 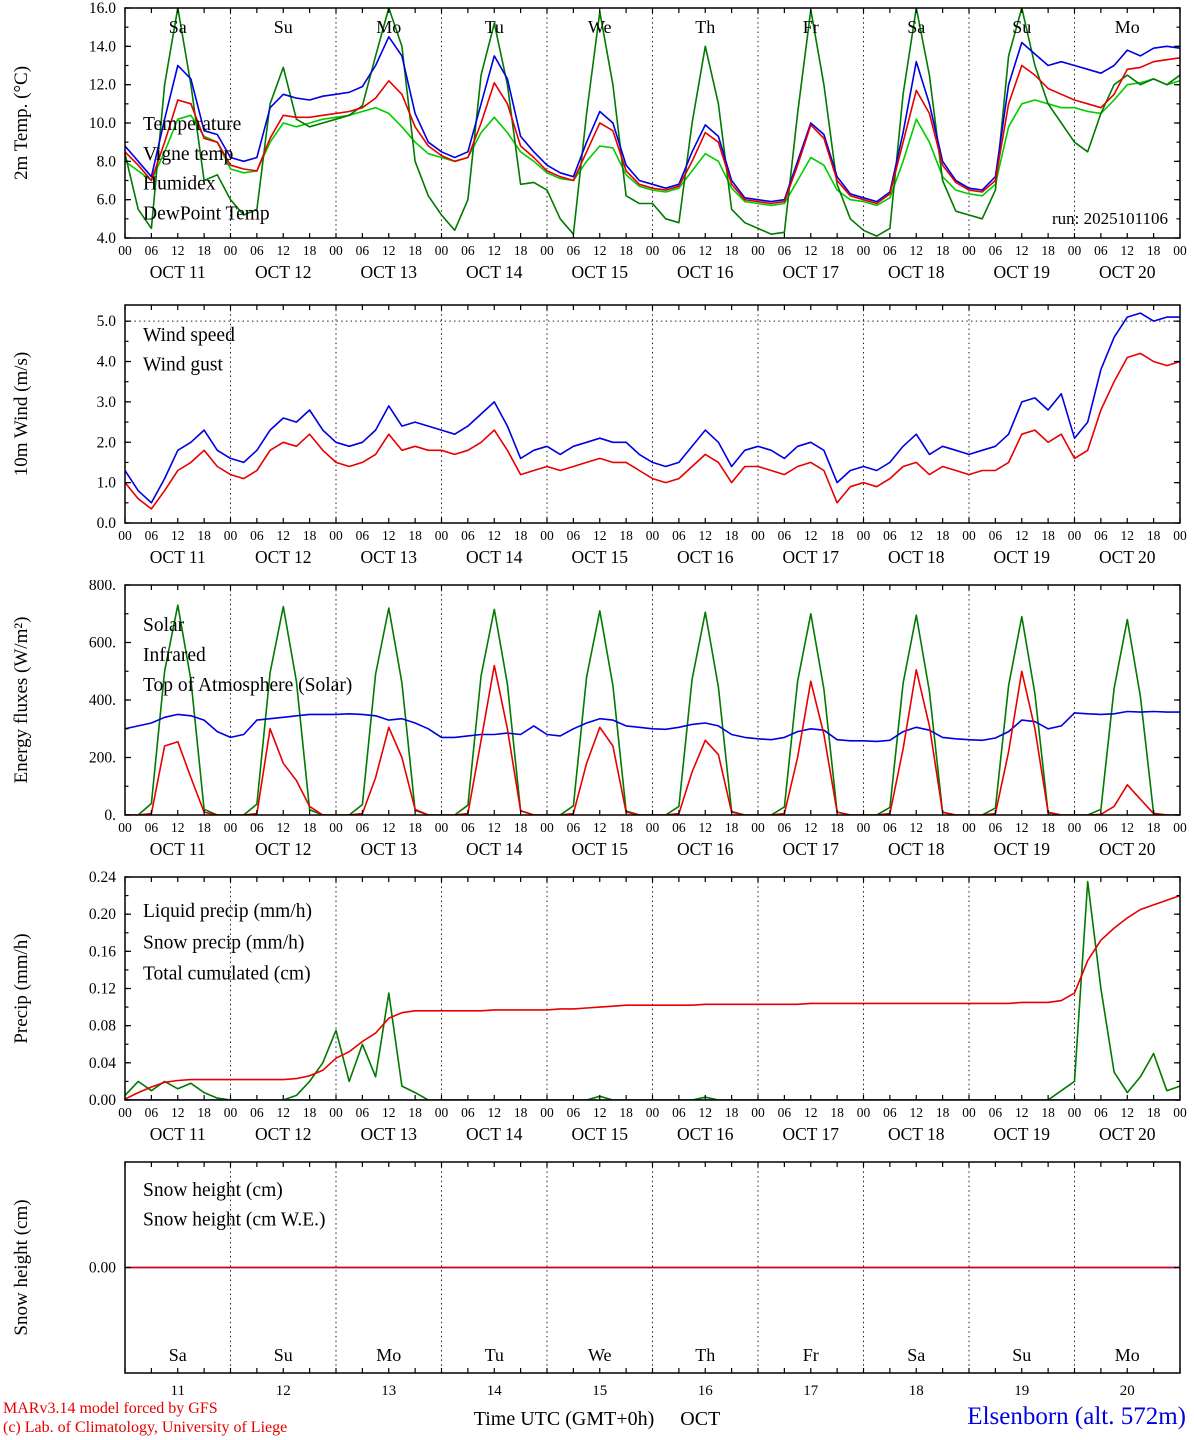 I want to click on time-axis-label: Time UTC (GMT+0h) OCT, so click(x=597, y=1419).